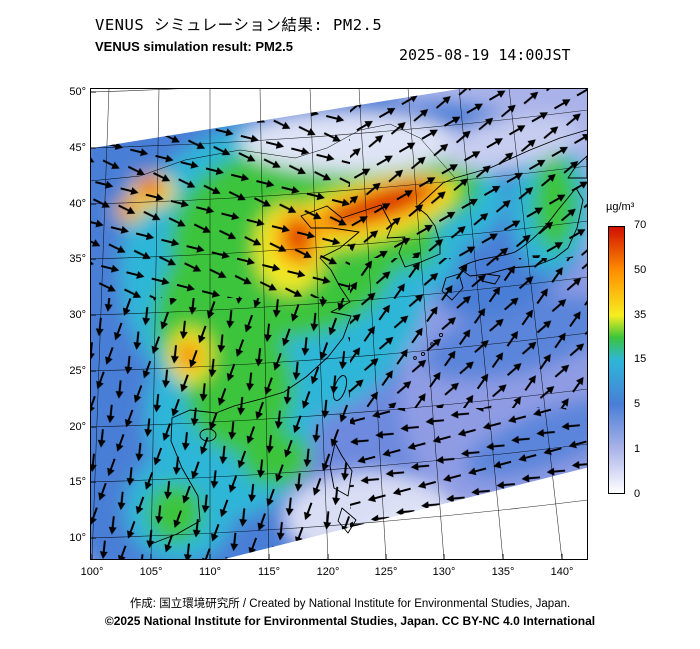 This screenshot has width=700, height=649. Describe the element at coordinates (386, 572) in the screenshot. I see `lon-tick-125: 125°` at that location.